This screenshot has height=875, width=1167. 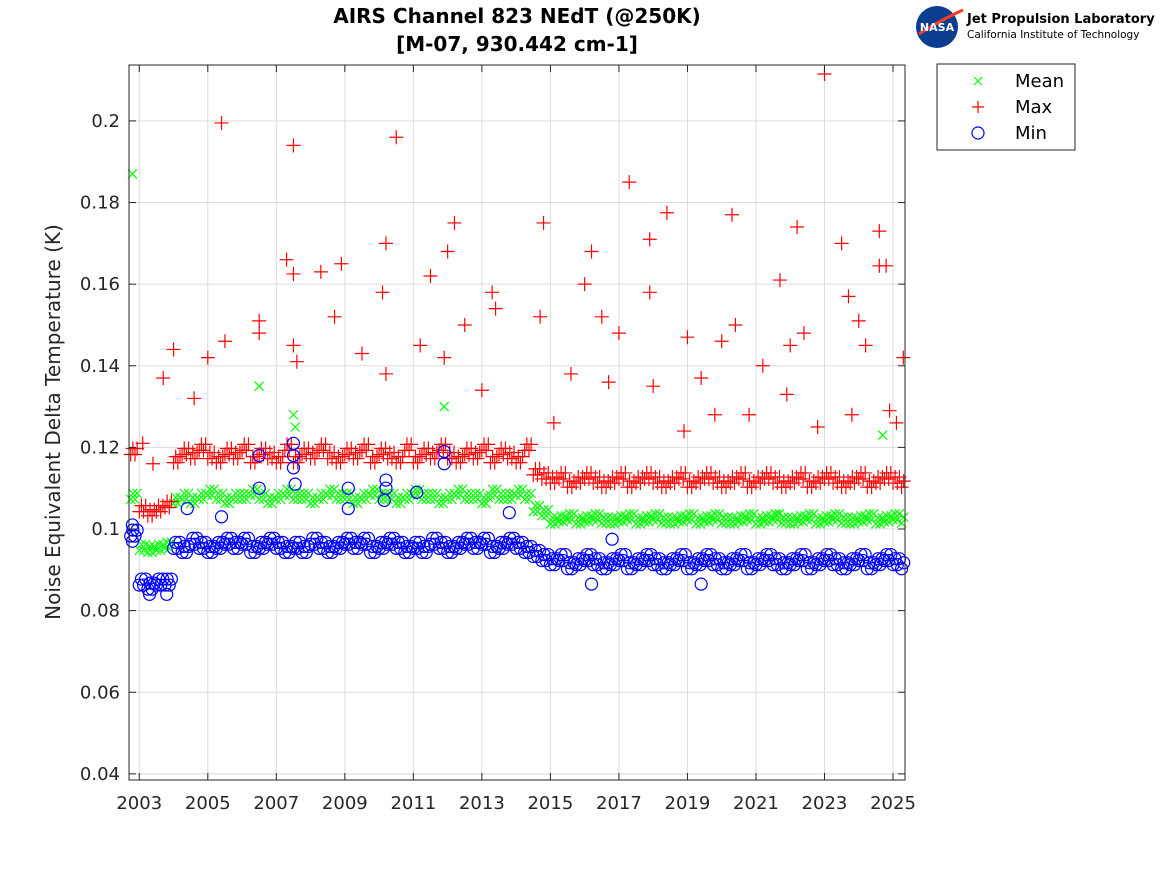 What do you see at coordinates (482, 803) in the screenshot?
I see `x-tick-label: 2013` at bounding box center [482, 803].